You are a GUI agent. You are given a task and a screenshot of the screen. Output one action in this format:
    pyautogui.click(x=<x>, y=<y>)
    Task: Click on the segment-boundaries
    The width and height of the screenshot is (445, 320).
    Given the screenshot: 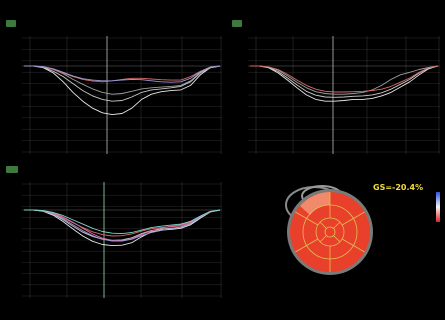 What is the action you would take?
    pyautogui.click(x=330, y=232)
    